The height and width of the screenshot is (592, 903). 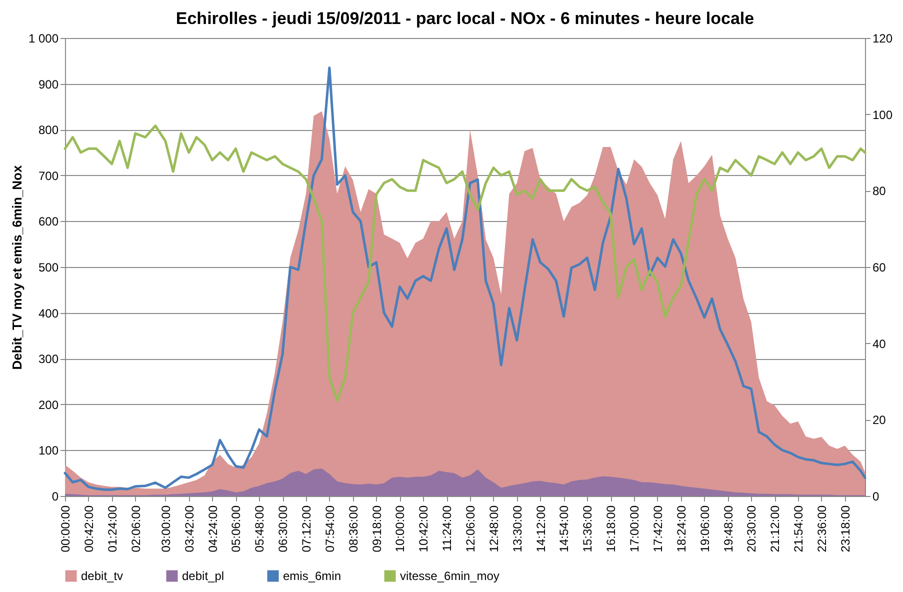 I want to click on y-tick-label: 100, so click(x=48, y=451).